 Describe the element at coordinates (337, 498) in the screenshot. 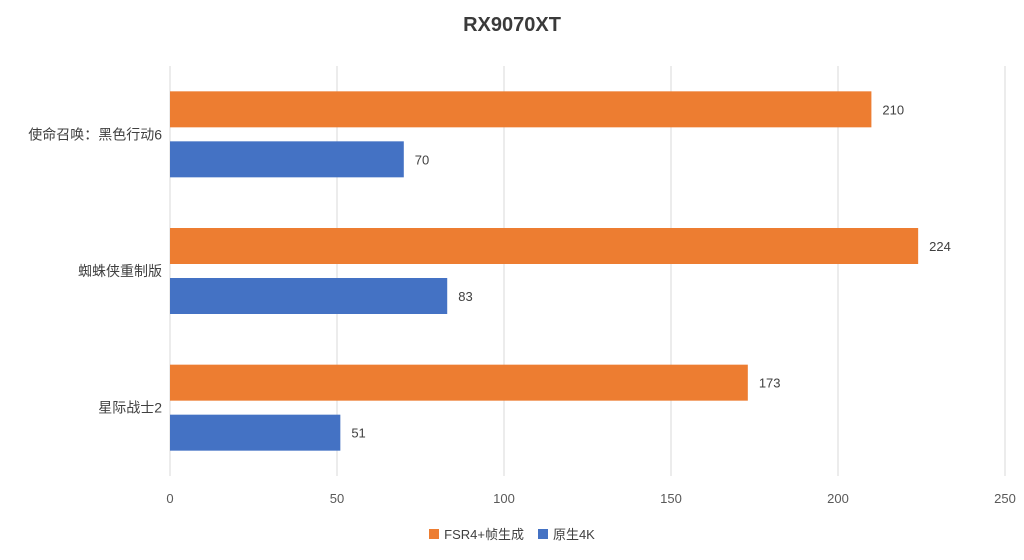

I see `x-tick-label: 50` at that location.